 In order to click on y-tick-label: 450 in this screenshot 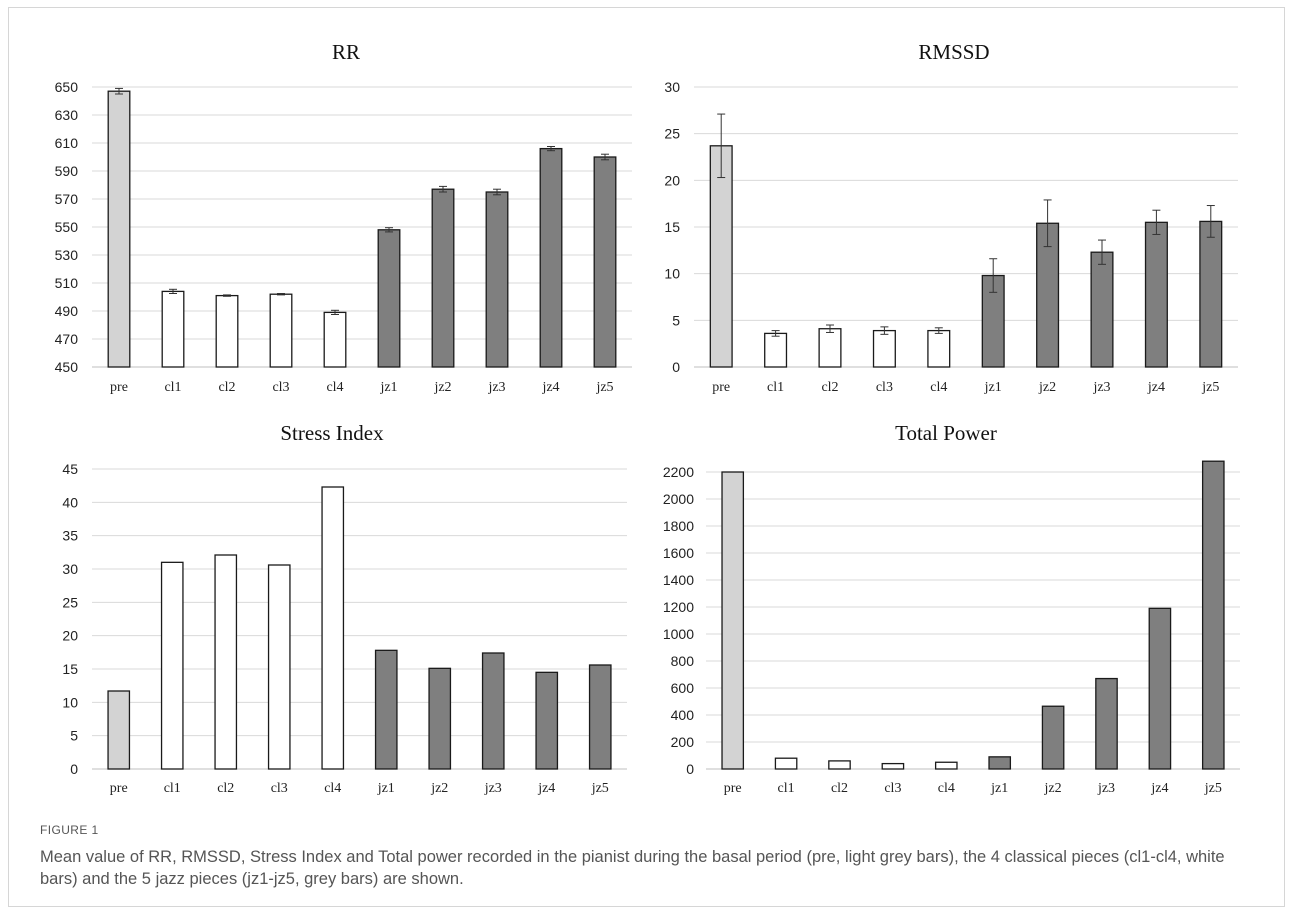, I will do `click(67, 367)`.